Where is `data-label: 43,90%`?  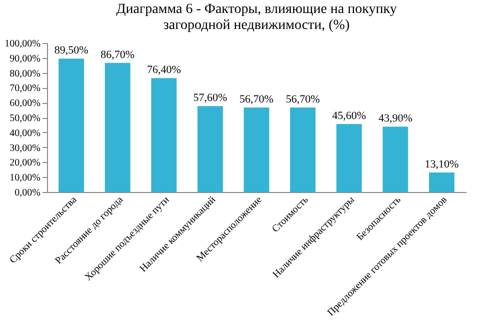 data-label: 43,90% is located at coordinates (395, 118).